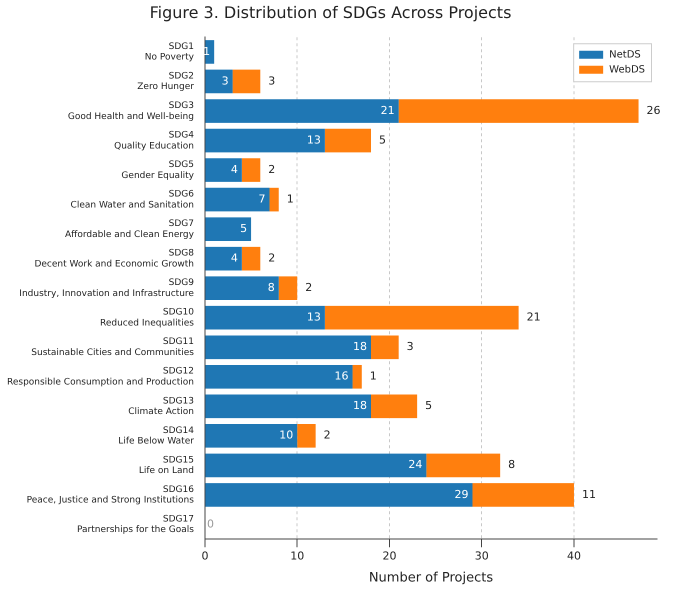 The height and width of the screenshot is (590, 681). Describe the element at coordinates (415, 465) in the screenshot. I see `data-label: 24` at that location.